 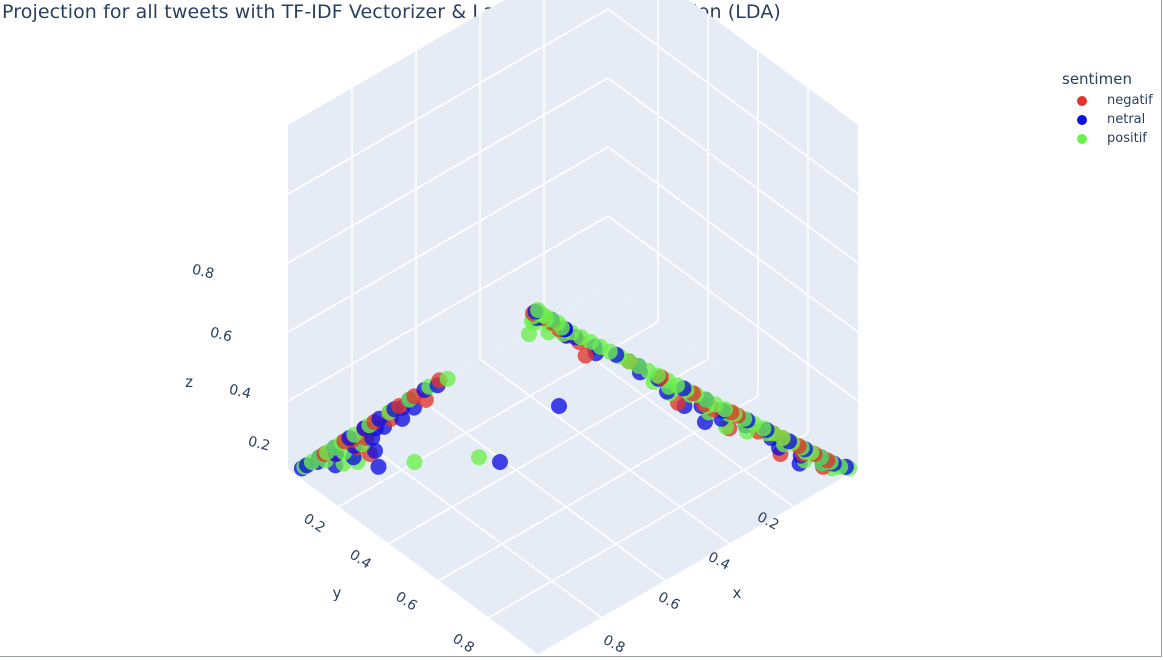 What do you see at coordinates (737, 593) in the screenshot?
I see `x-axis-title: x` at bounding box center [737, 593].